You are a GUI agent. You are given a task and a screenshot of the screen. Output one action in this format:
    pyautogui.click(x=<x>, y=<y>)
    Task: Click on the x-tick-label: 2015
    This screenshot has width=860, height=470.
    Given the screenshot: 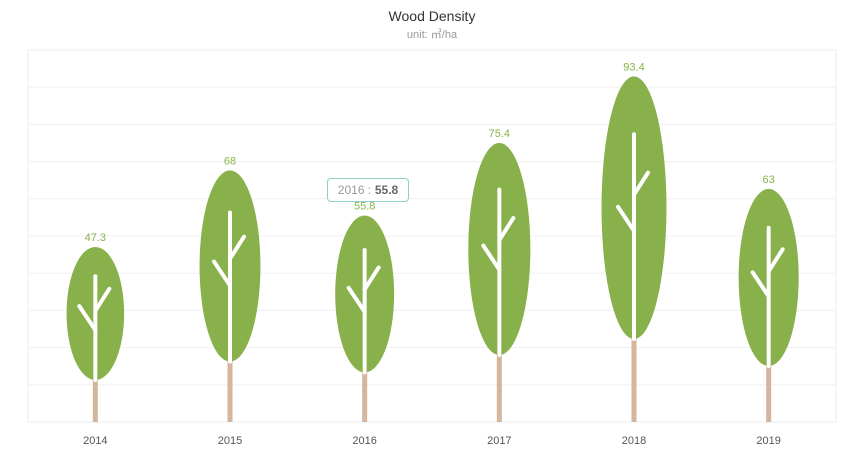 What is the action you would take?
    pyautogui.click(x=230, y=441)
    